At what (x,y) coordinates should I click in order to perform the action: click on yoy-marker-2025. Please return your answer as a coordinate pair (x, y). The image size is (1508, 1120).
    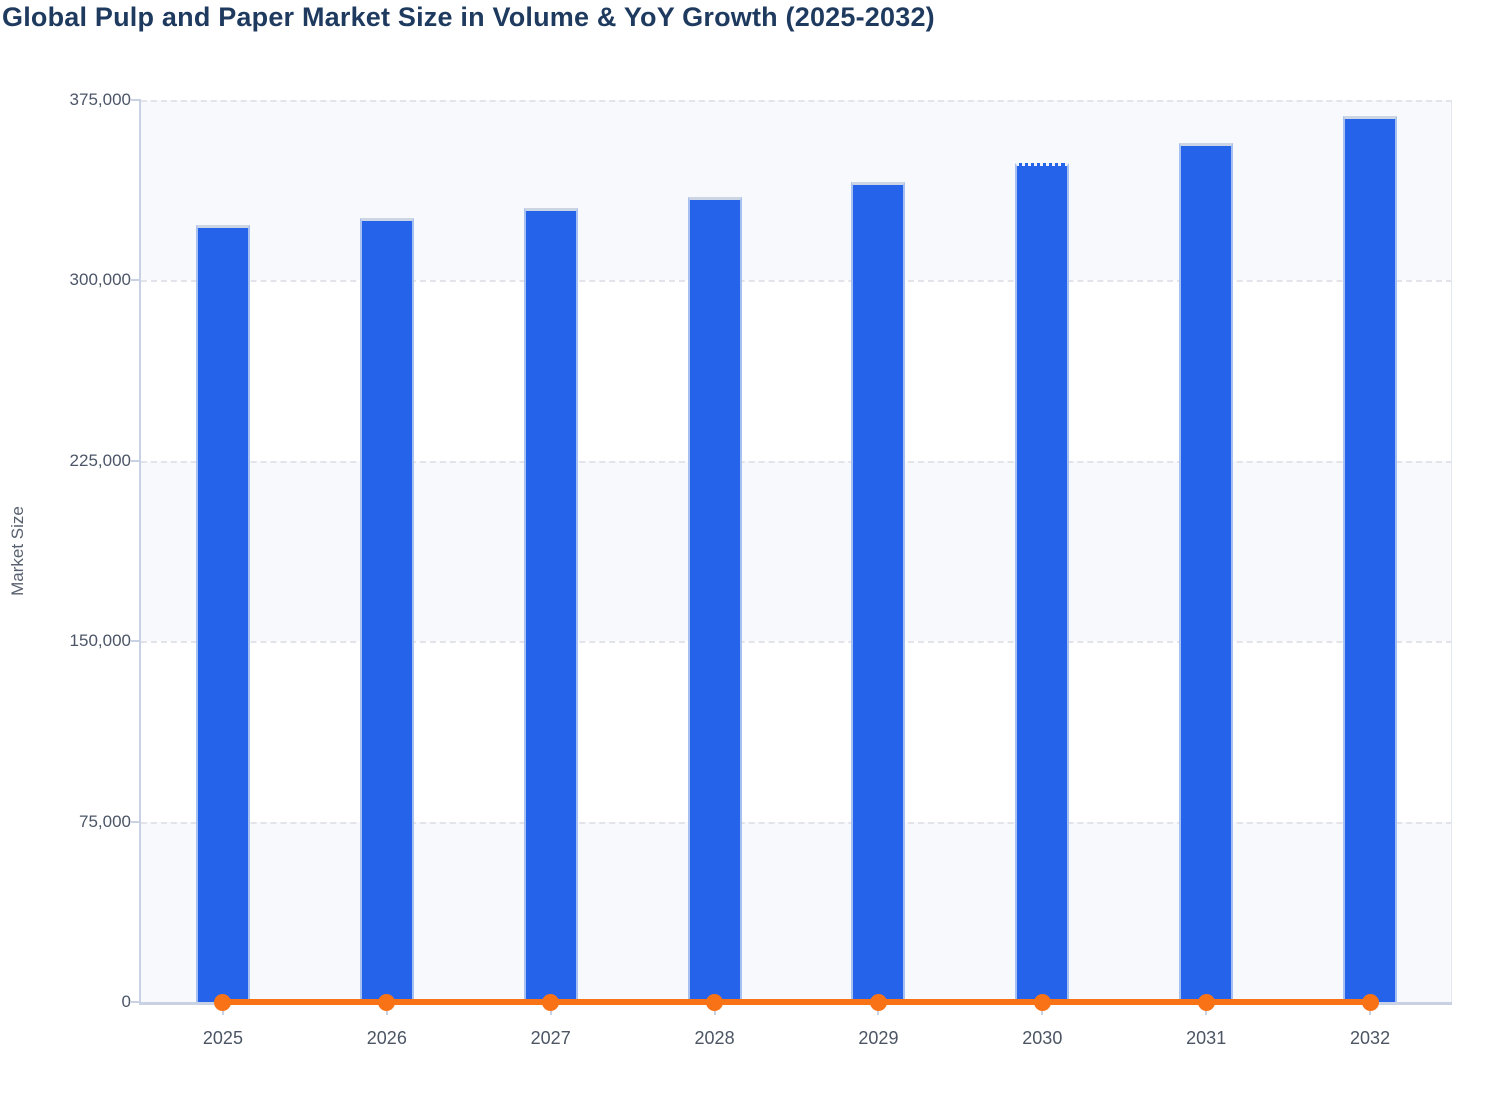
    Looking at the image, I should click on (223, 1002).